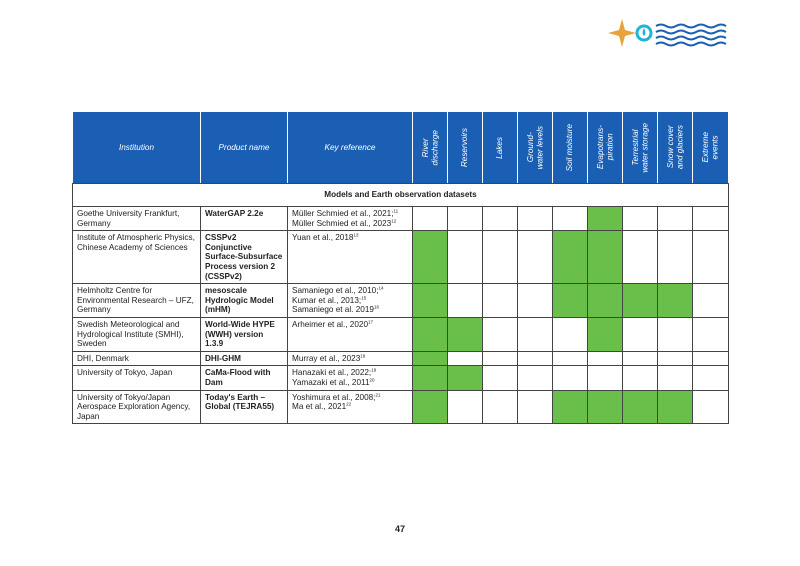 This screenshot has width=800, height=566. Describe the element at coordinates (364, 298) in the screenshot. I see `reference-note: 15` at that location.